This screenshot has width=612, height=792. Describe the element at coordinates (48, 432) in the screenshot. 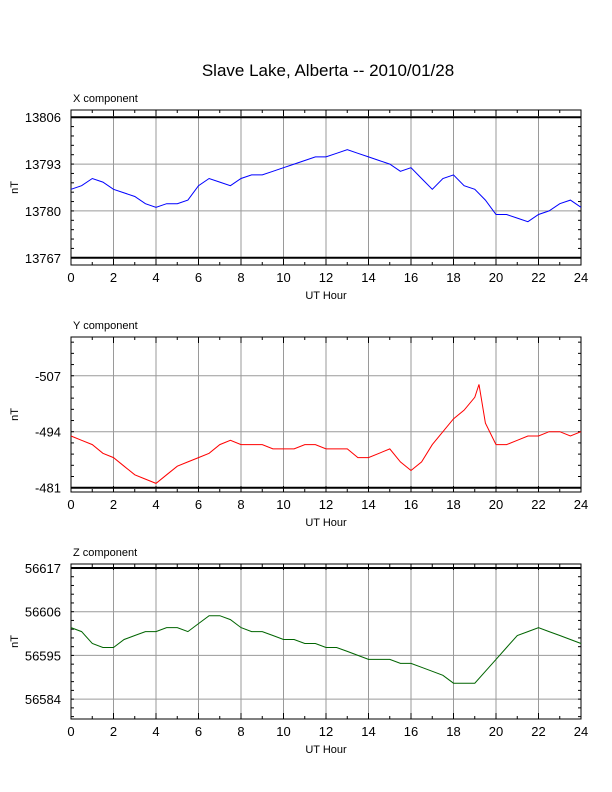

I see `y-tick-label: -494` at that location.